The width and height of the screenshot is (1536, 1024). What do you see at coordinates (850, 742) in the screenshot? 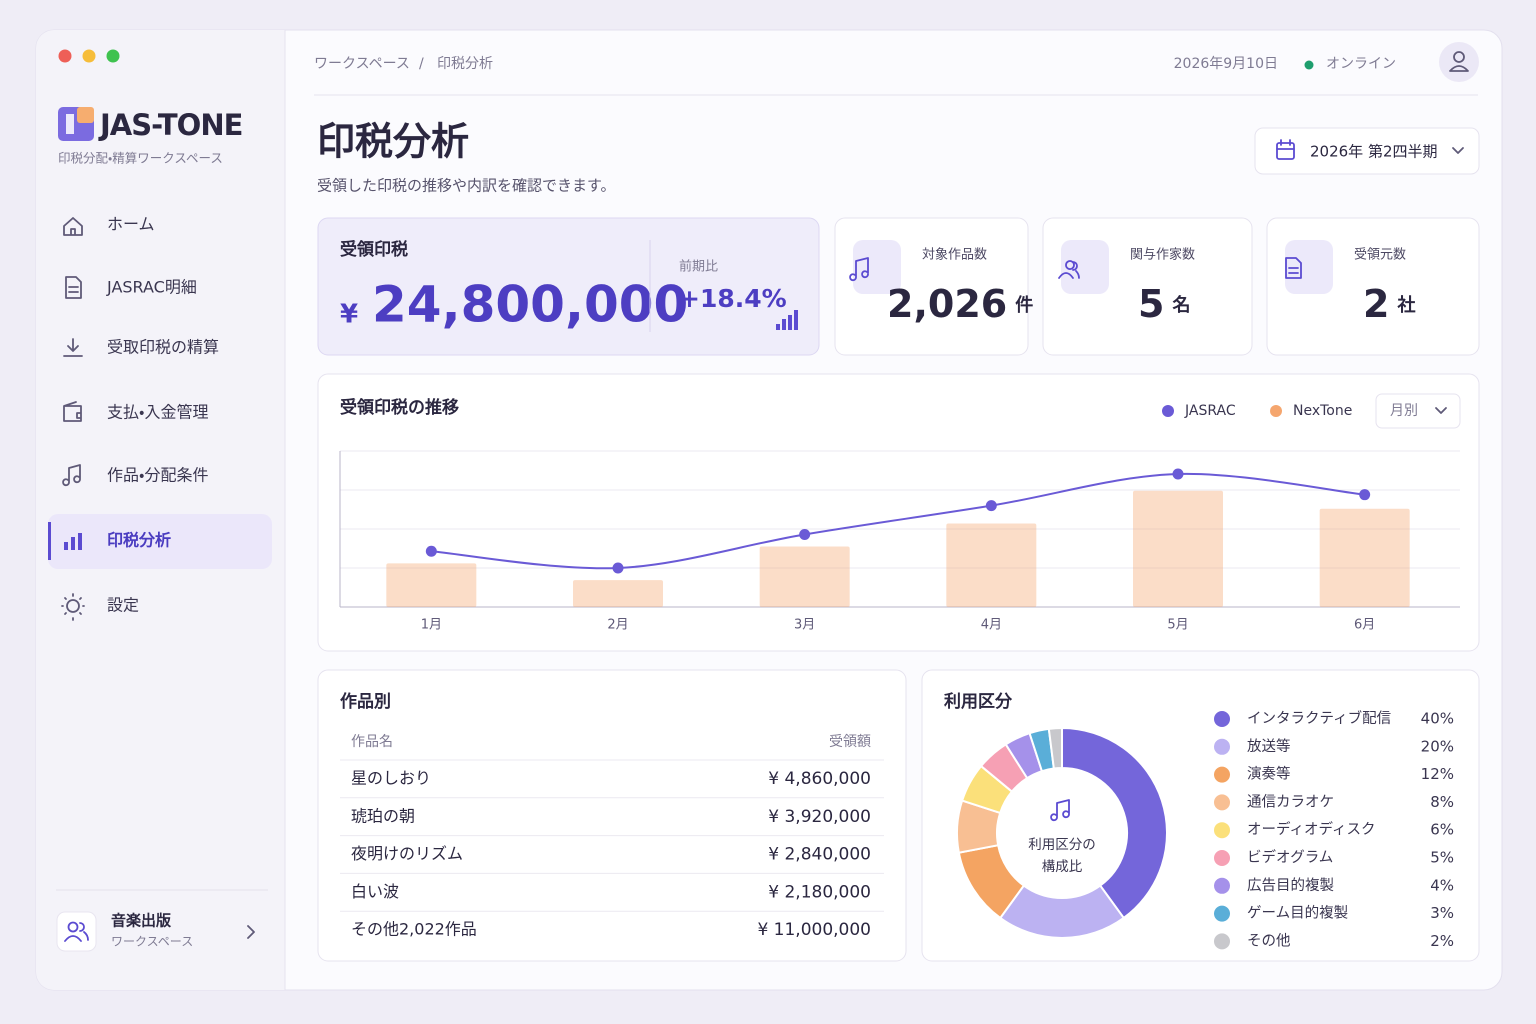
I see `column-header: 受領額` at bounding box center [850, 742].